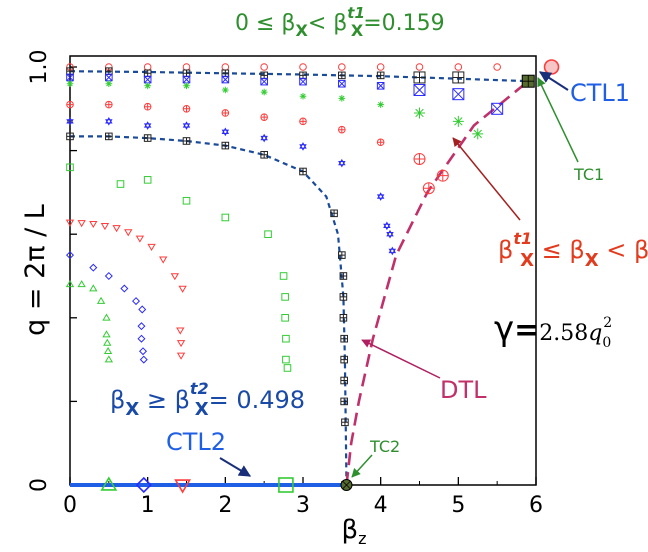 This screenshot has height=552, width=648. Describe the element at coordinates (458, 505) in the screenshot. I see `x-tick-label: 5` at that location.